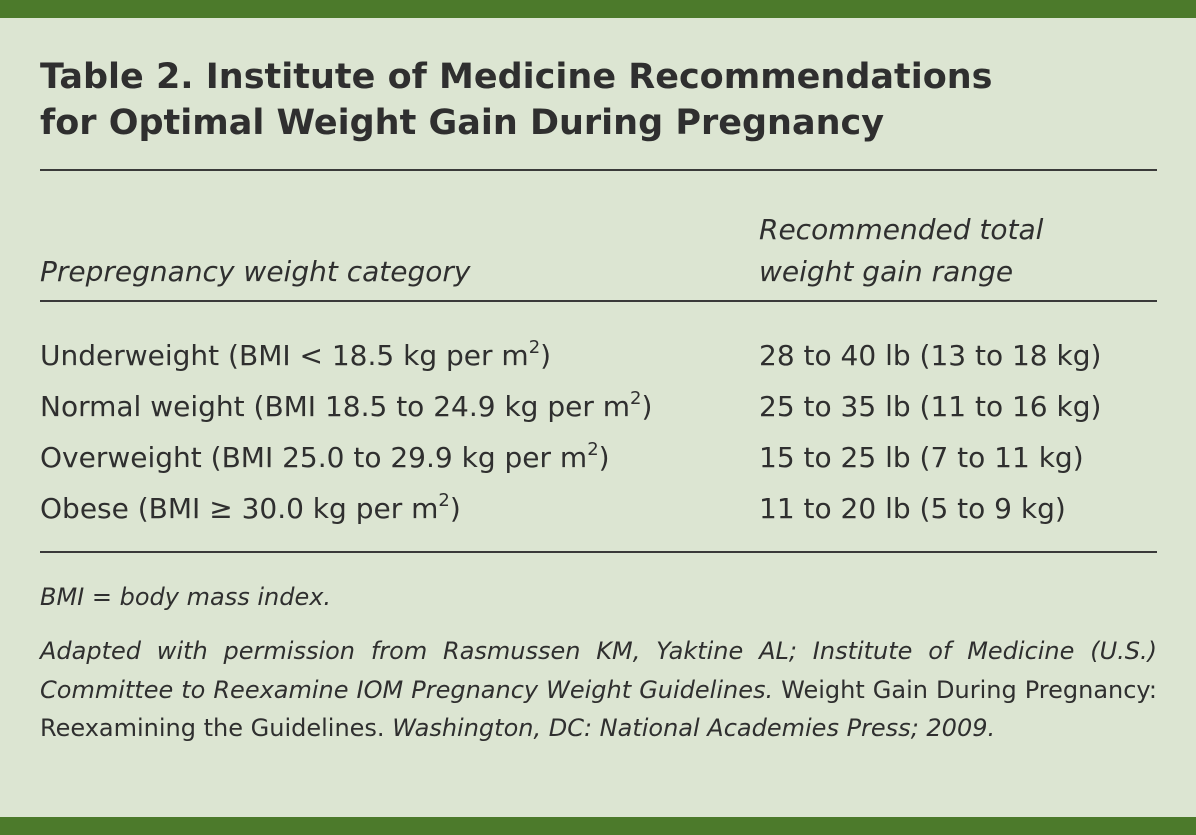 This screenshot has height=835, width=1196. What do you see at coordinates (598, 170) in the screenshot?
I see `title-divider` at bounding box center [598, 170].